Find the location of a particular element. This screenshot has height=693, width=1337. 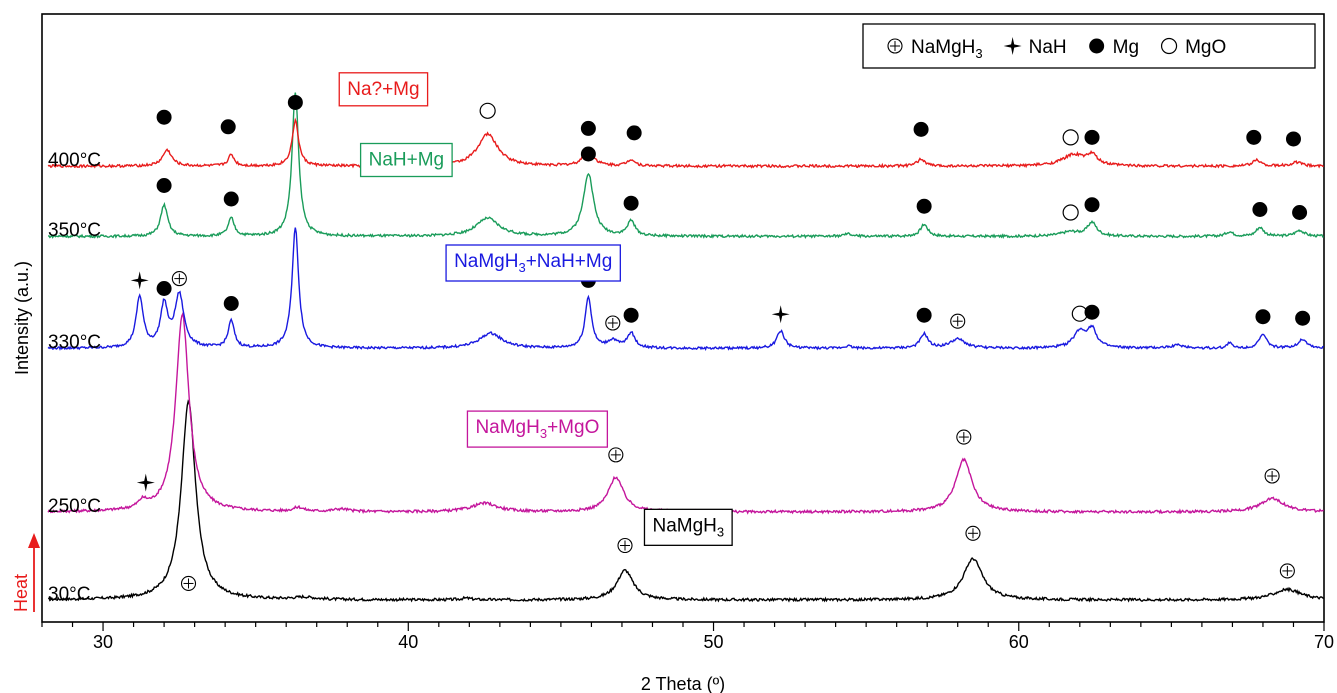

x-tick-label: 40 is located at coordinates (408, 642).